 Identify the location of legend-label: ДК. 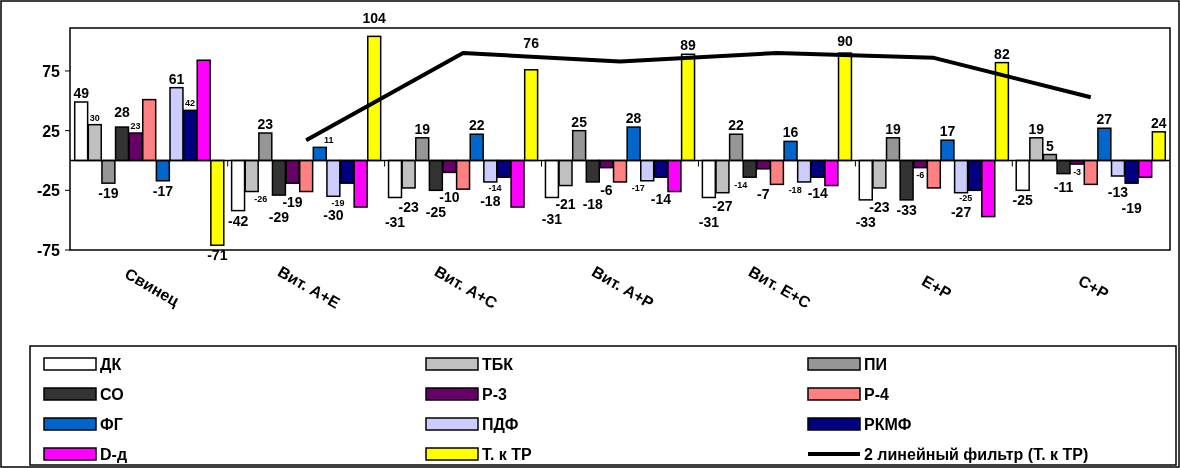
(111, 364).